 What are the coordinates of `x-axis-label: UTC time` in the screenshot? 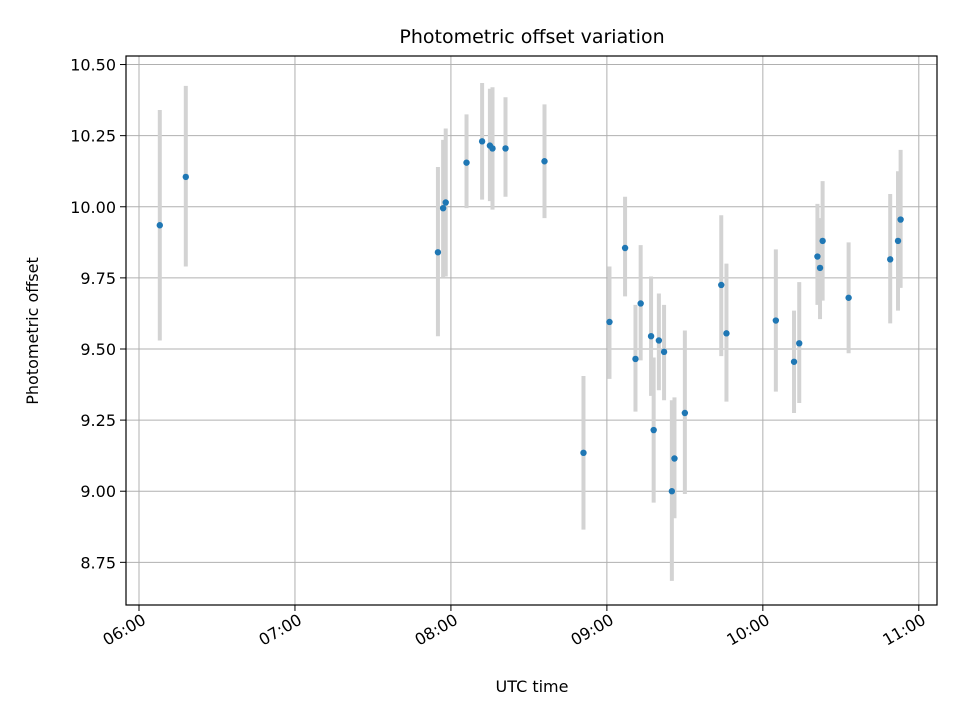 It's located at (532, 686).